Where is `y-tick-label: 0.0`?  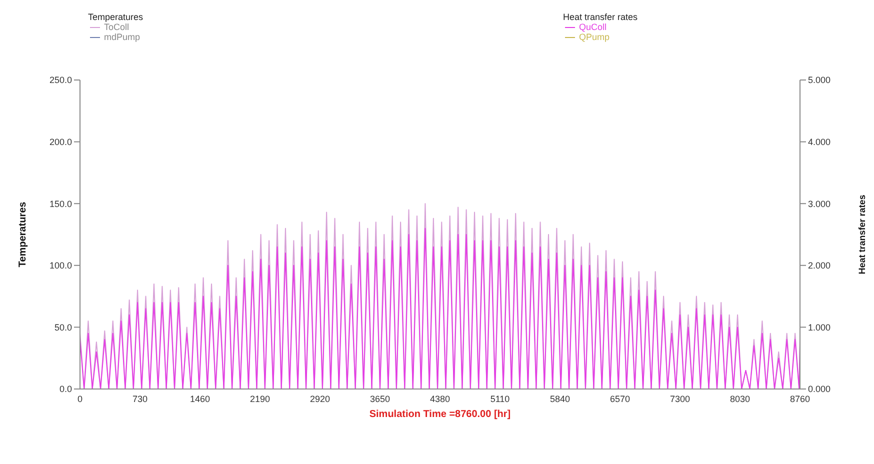
y-tick-label: 0.0 is located at coordinates (65, 389).